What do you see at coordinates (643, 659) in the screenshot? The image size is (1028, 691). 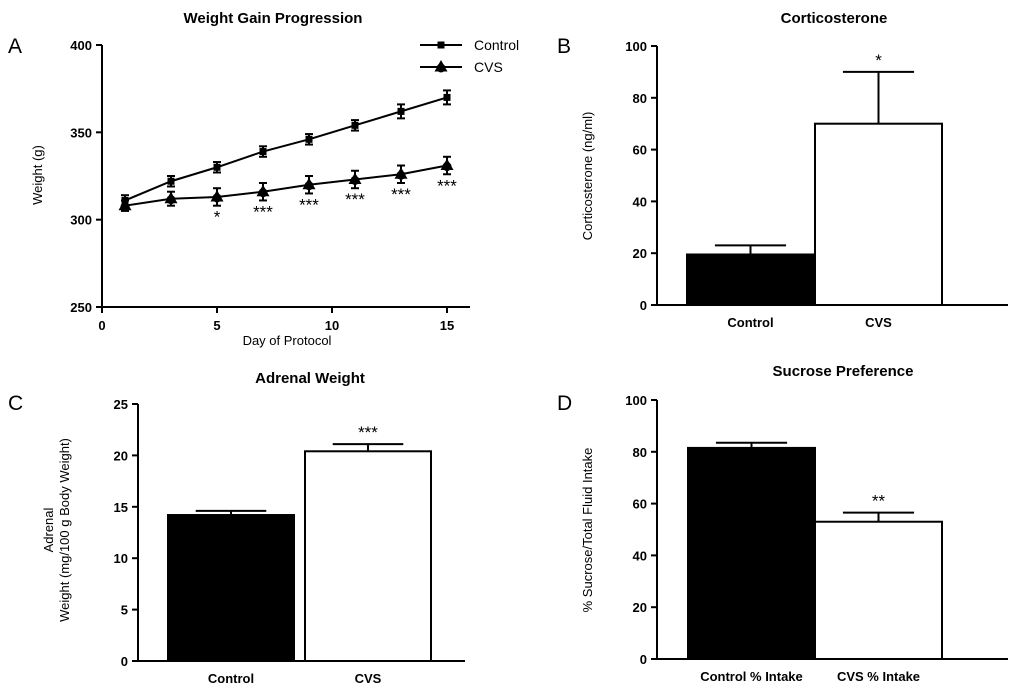 I see `y-tick-label-d: 0` at bounding box center [643, 659].